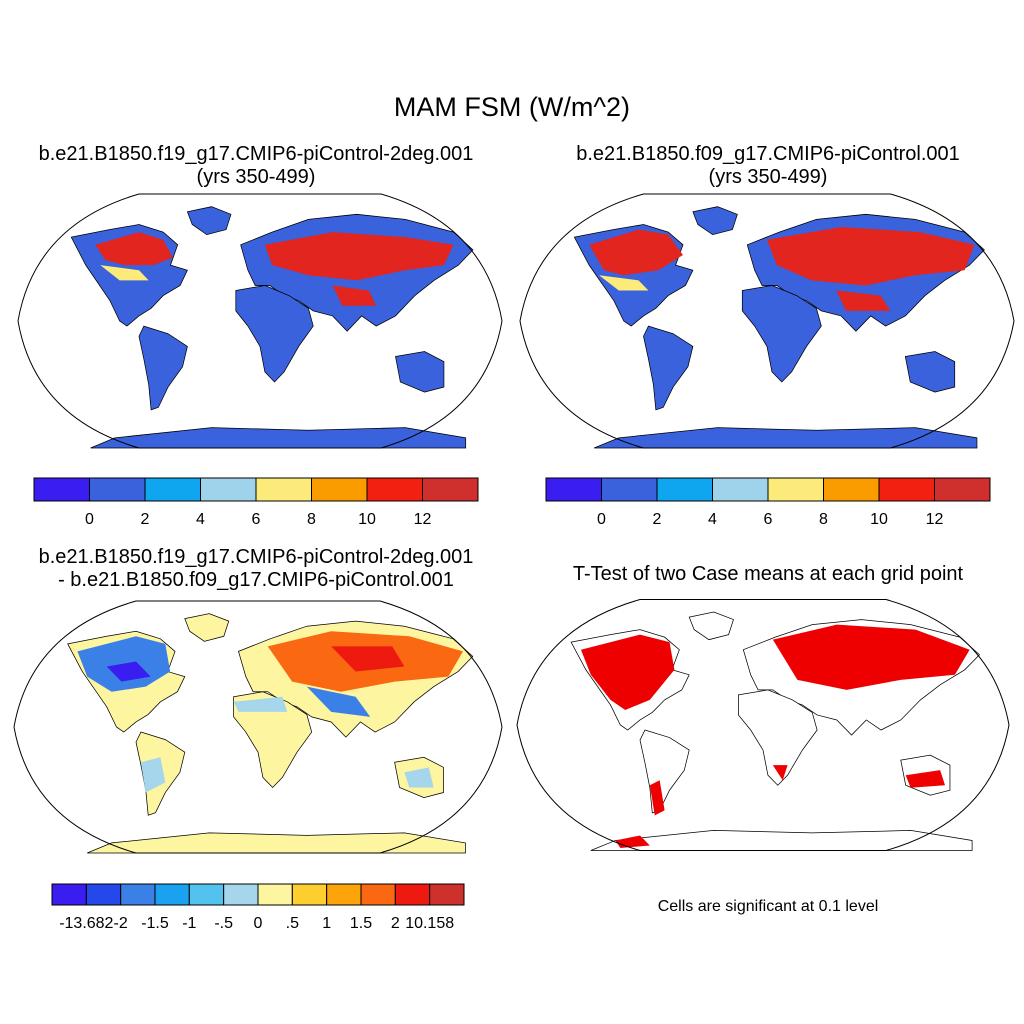 The width and height of the screenshot is (1024, 1024). I want to click on map-panel-difference, so click(258, 727).